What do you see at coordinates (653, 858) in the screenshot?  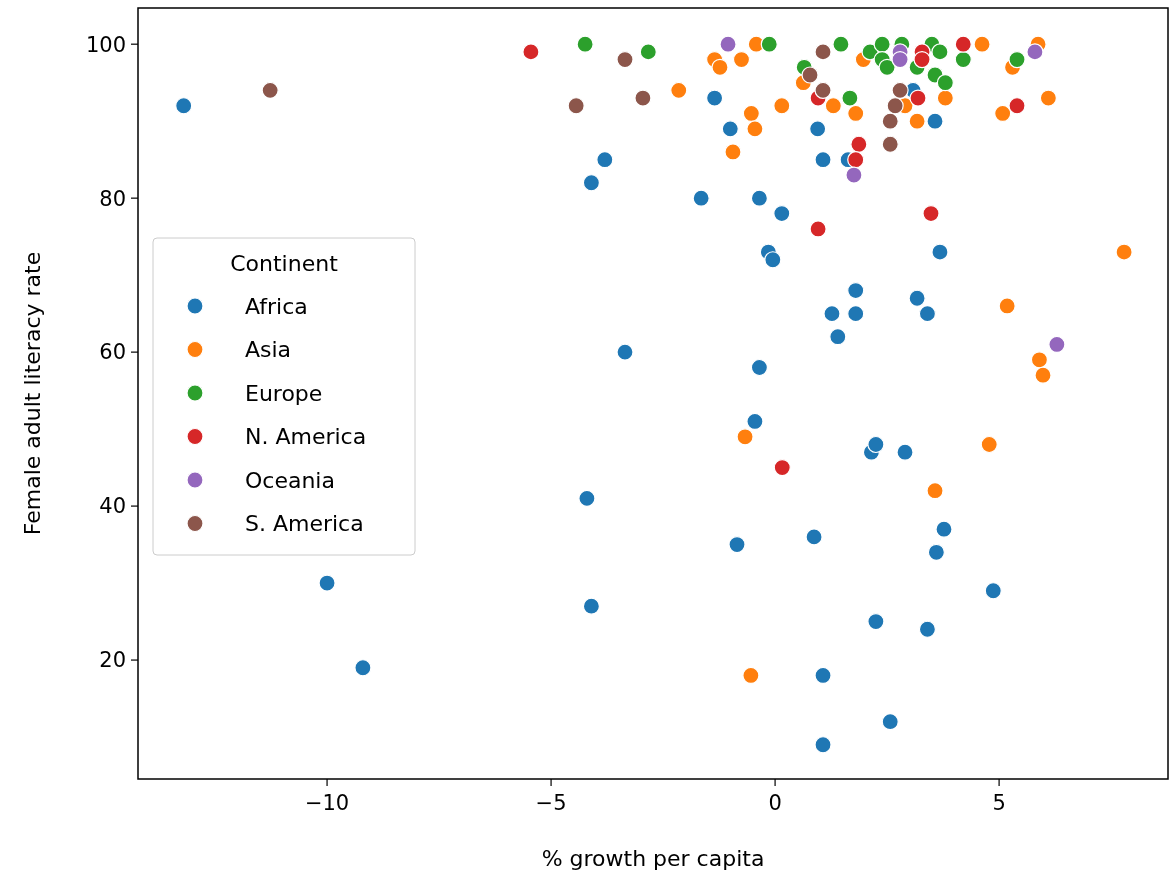 I see `x-axis-title: % growth per capita` at bounding box center [653, 858].